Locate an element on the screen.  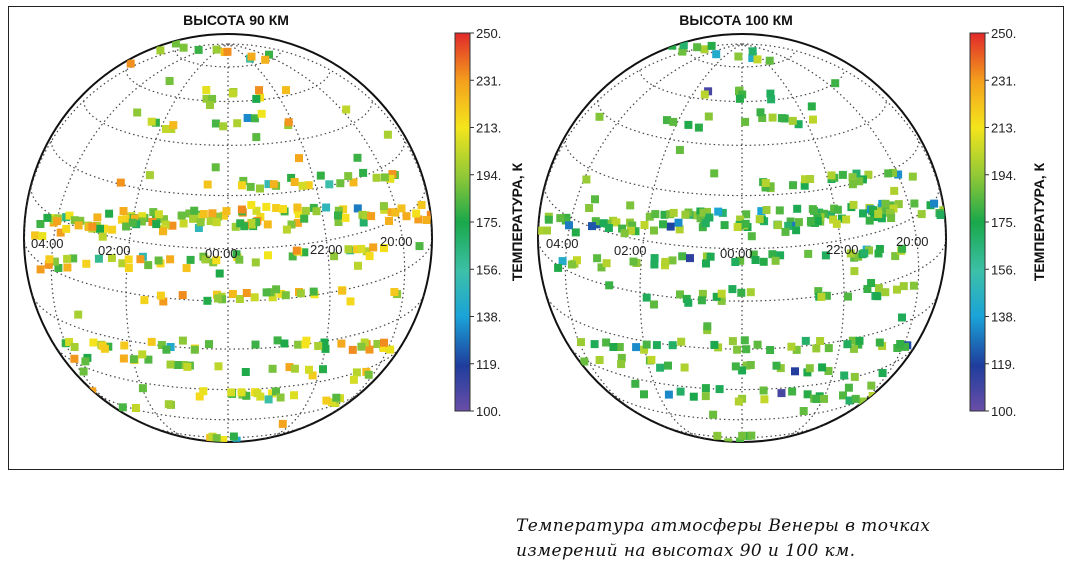
colorbar-ticks: 250. 231. 213. 194. 175. 156. 138. 119. 100. is located at coordinates (485, 222).